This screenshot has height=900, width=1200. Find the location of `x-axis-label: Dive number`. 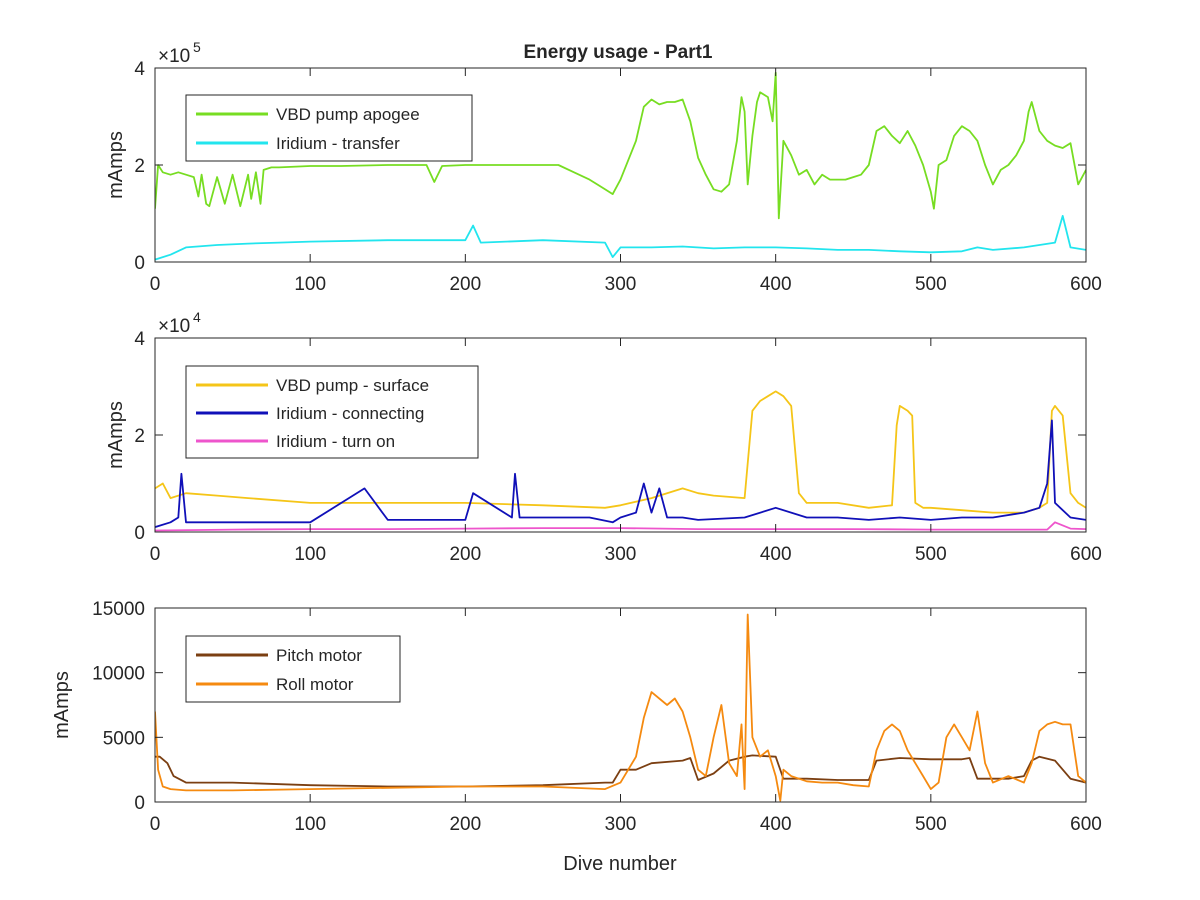

x-axis-label: Dive number is located at coordinates (620, 864).